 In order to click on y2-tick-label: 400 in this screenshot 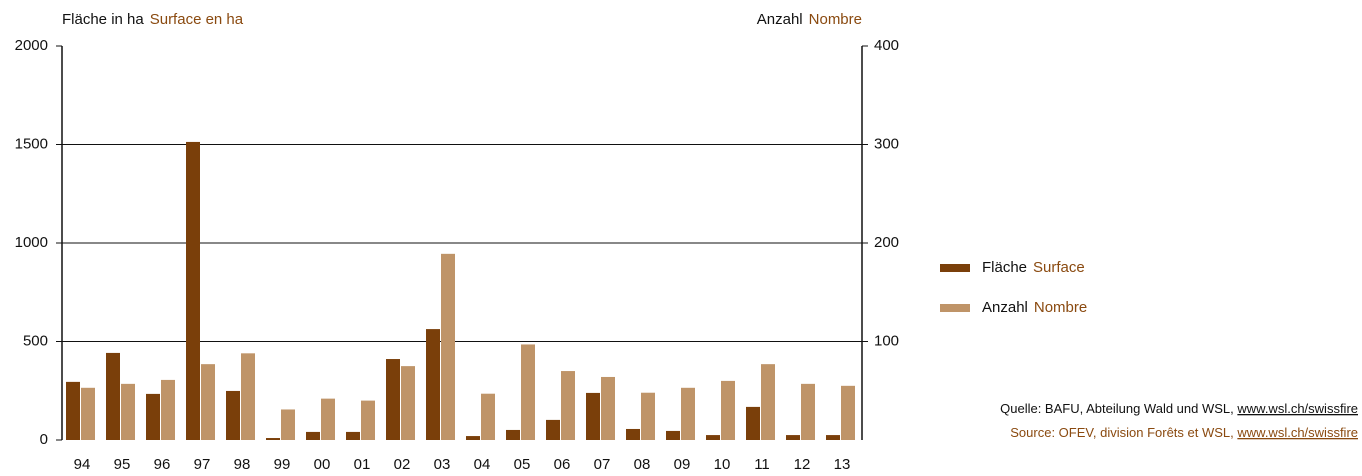, I will do `click(886, 45)`.